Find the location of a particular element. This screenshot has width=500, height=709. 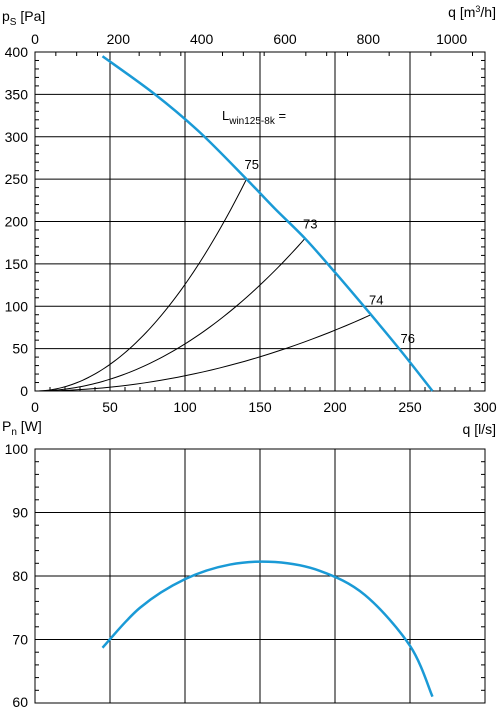

power-y-tick-labels: 60 70 80 90 100 is located at coordinates (17, 575).